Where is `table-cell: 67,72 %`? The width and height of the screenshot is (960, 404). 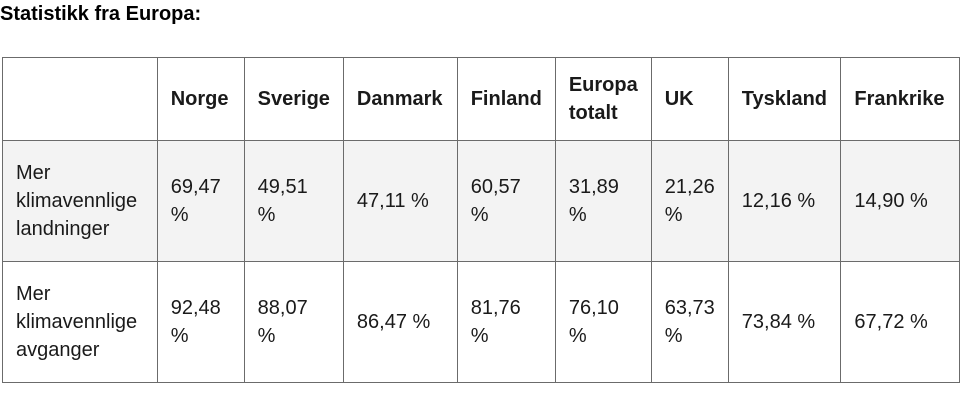 table-cell: 67,72 % is located at coordinates (900, 322).